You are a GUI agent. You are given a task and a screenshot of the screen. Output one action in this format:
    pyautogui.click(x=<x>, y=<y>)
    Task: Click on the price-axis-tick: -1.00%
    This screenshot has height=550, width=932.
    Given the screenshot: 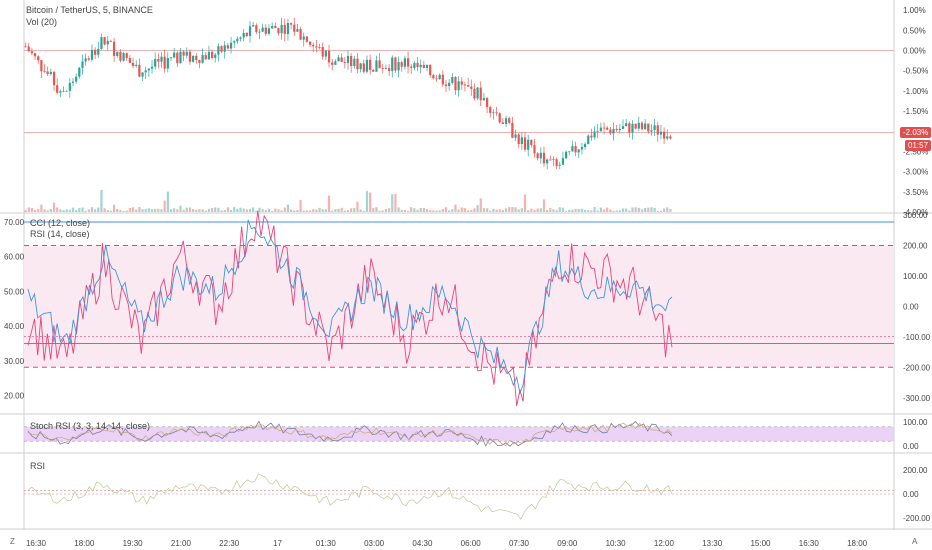 What is the action you would take?
    pyautogui.click(x=915, y=91)
    